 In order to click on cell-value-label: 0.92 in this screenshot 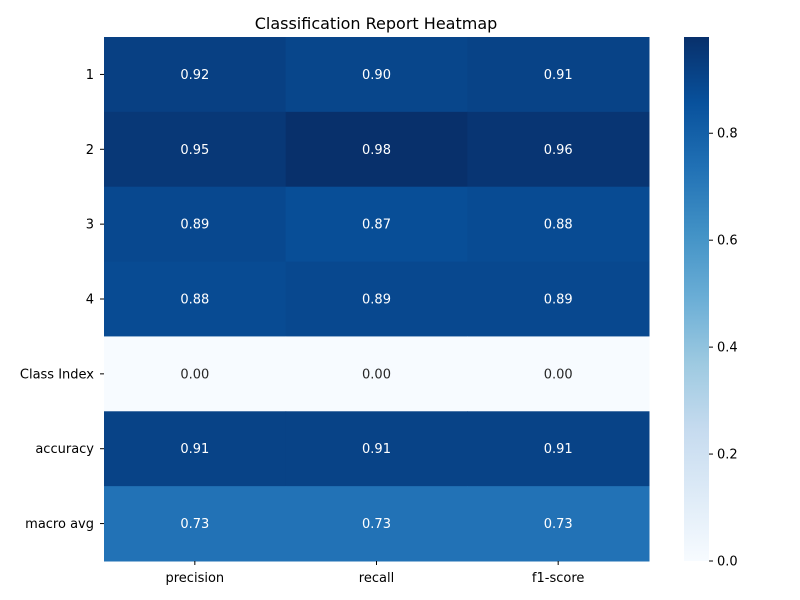, I will do `click(194, 75)`.